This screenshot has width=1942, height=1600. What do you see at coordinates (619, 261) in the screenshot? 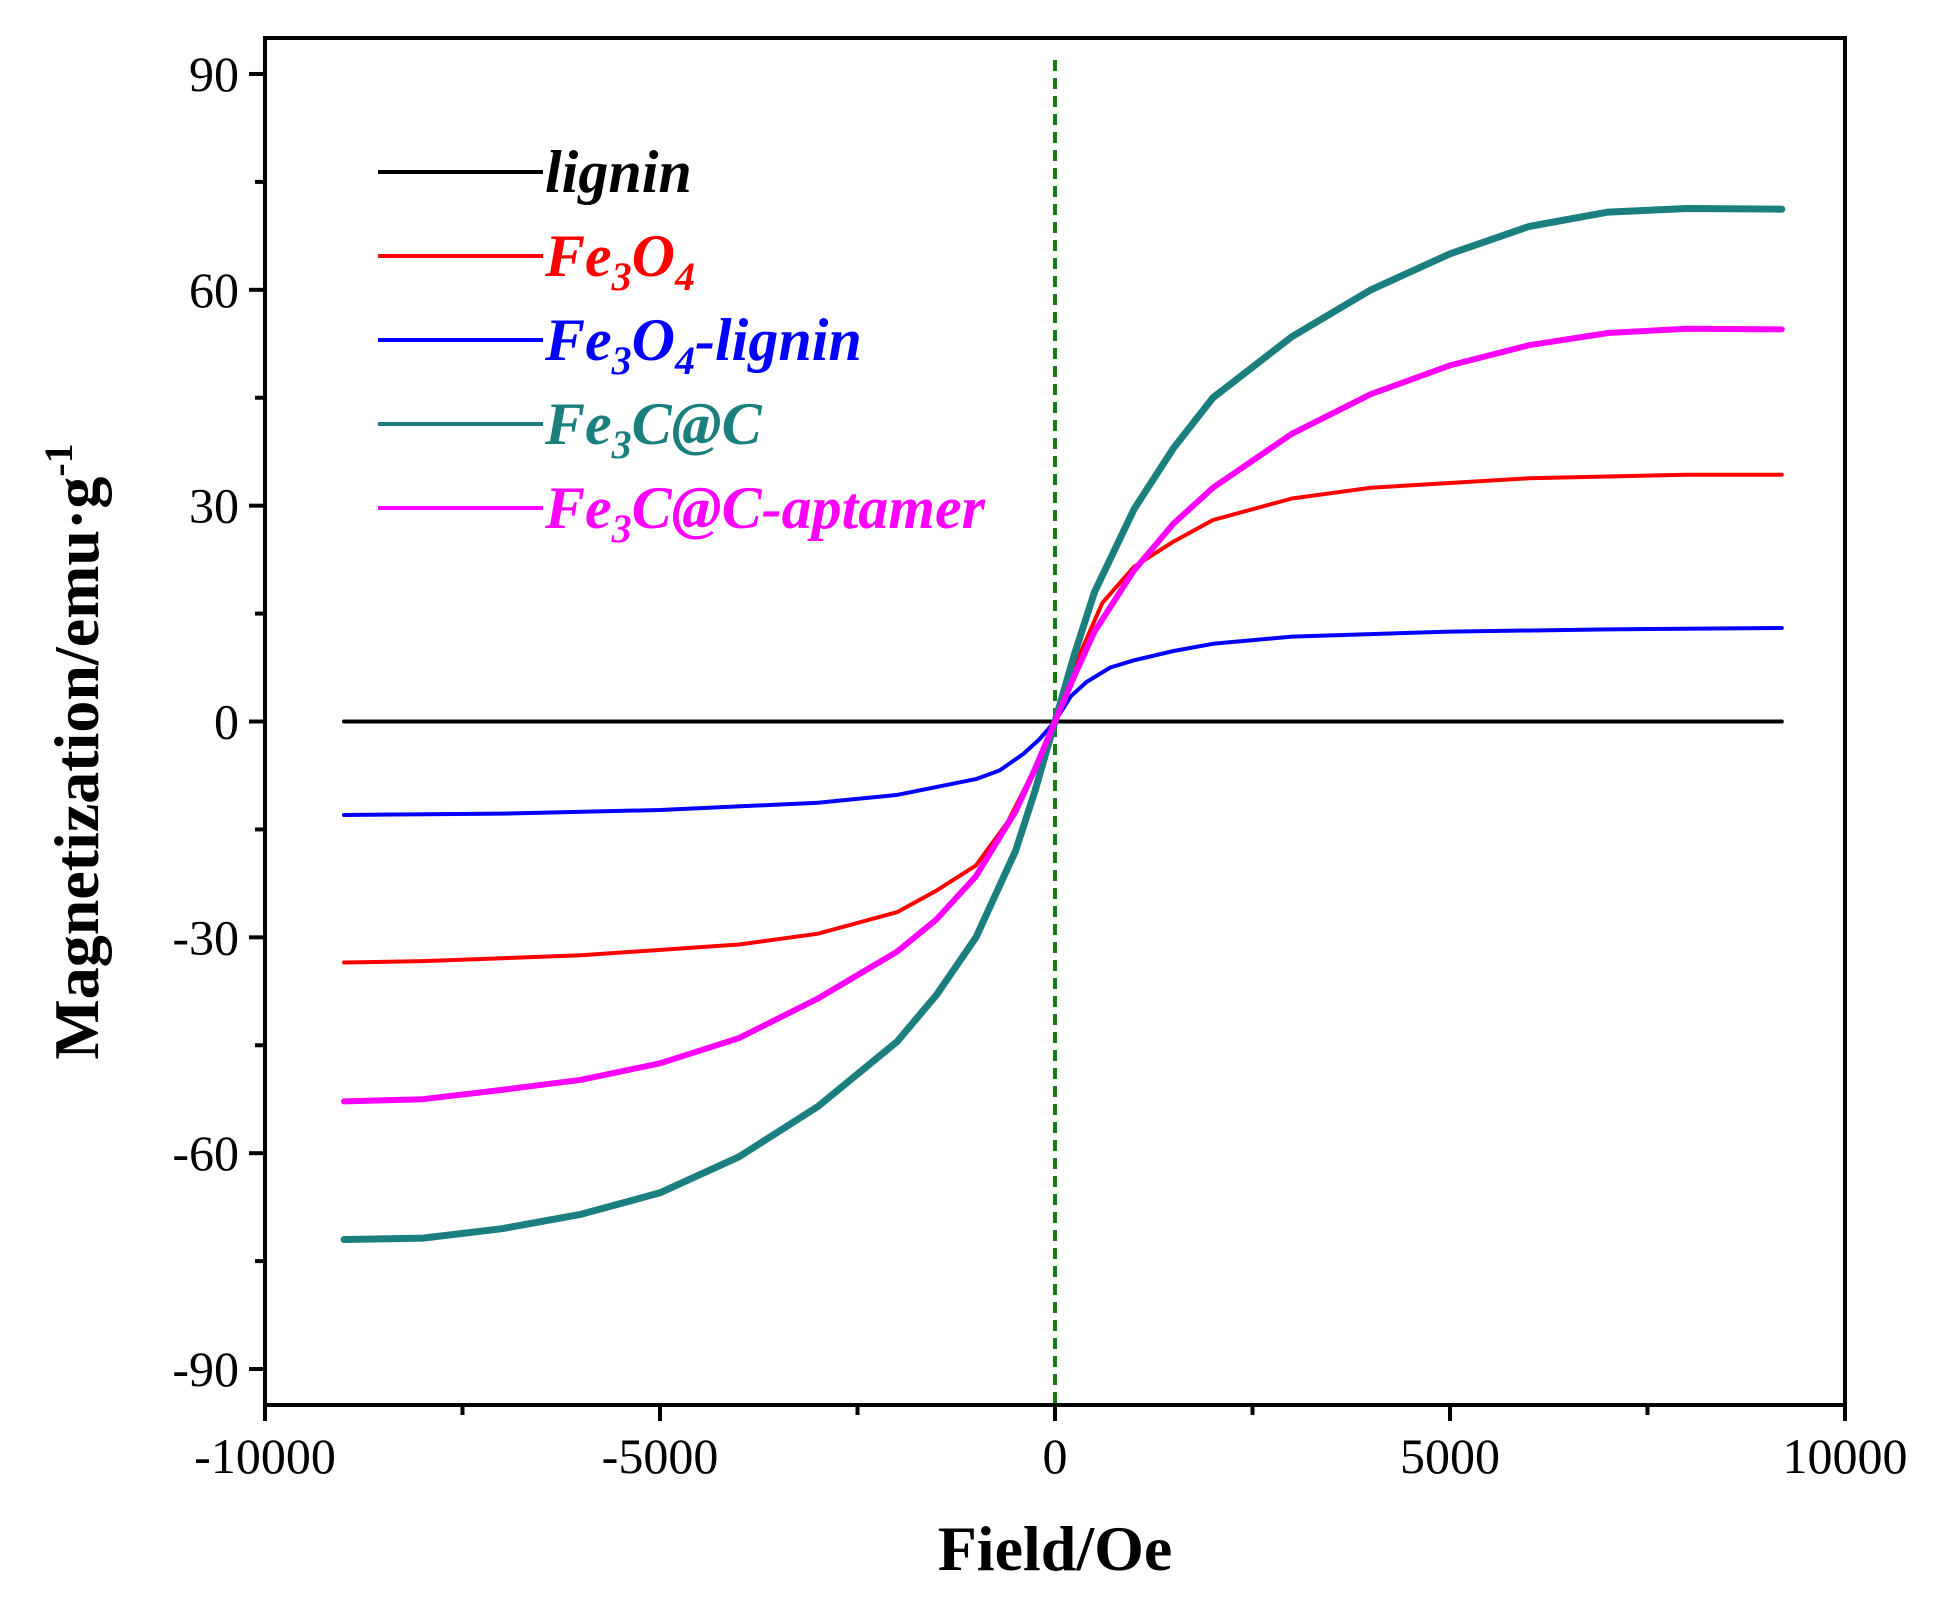
I see `legend-label-fe3o4: Fe3O4` at bounding box center [619, 261].